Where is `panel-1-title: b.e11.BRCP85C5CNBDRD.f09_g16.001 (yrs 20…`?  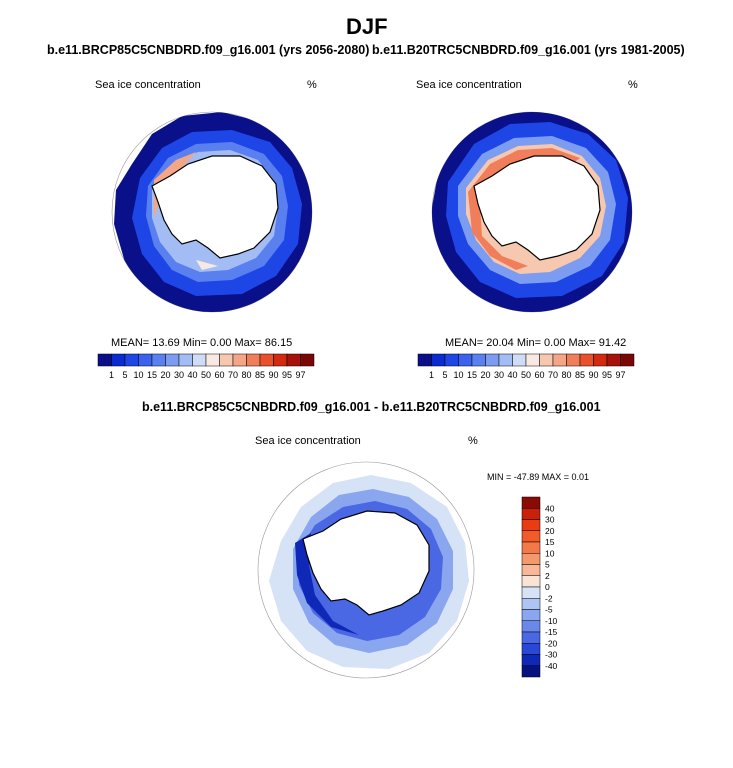 panel-1-title: b.e11.BRCP85C5CNBDRD.f09_g16.001 (yrs 20… is located at coordinates (208, 50).